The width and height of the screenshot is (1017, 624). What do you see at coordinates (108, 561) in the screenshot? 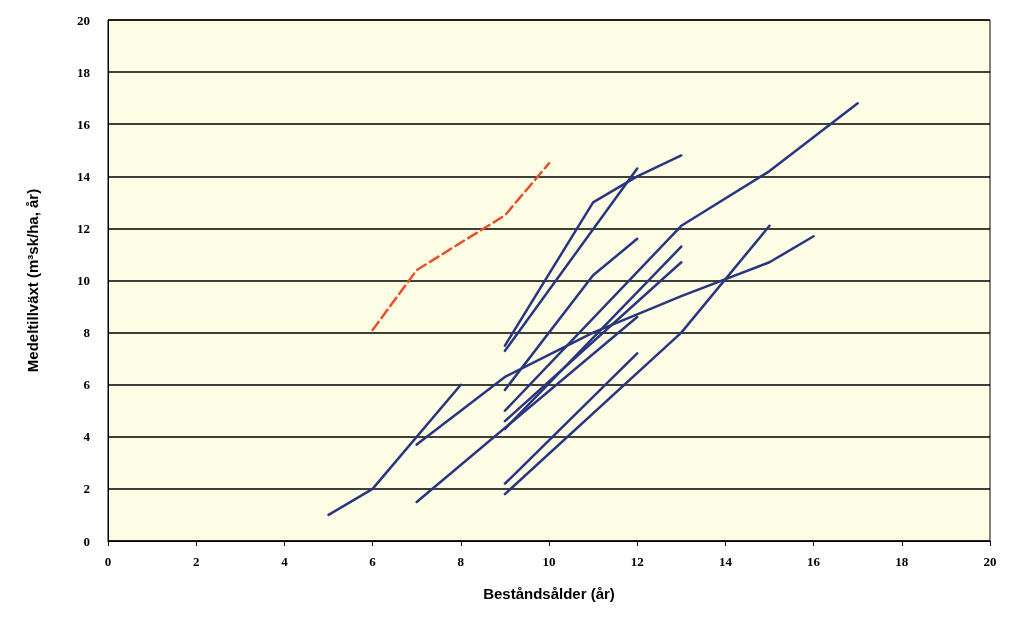
I see `x-tick-label: 0` at bounding box center [108, 561].